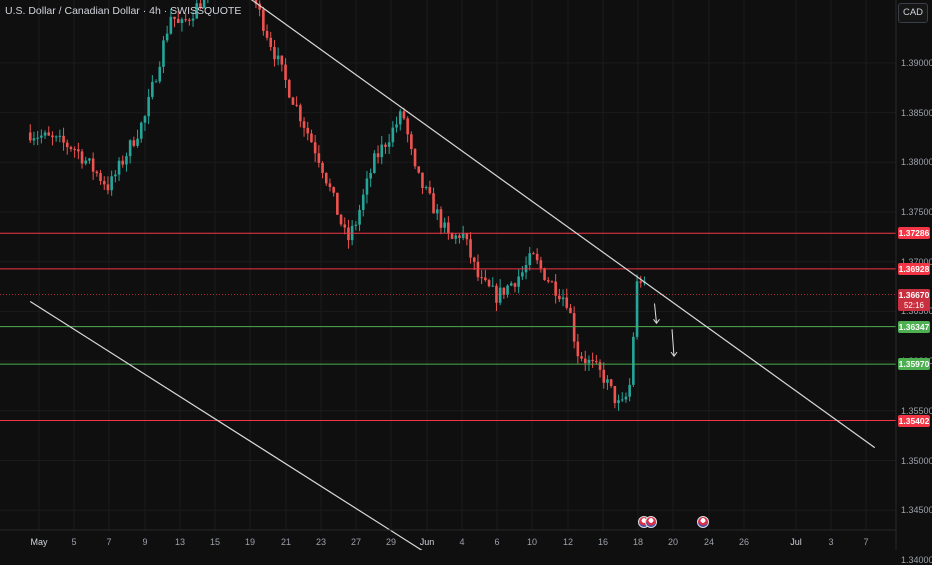  What do you see at coordinates (673, 542) in the screenshot?
I see `x-tick-label: 20` at bounding box center [673, 542].